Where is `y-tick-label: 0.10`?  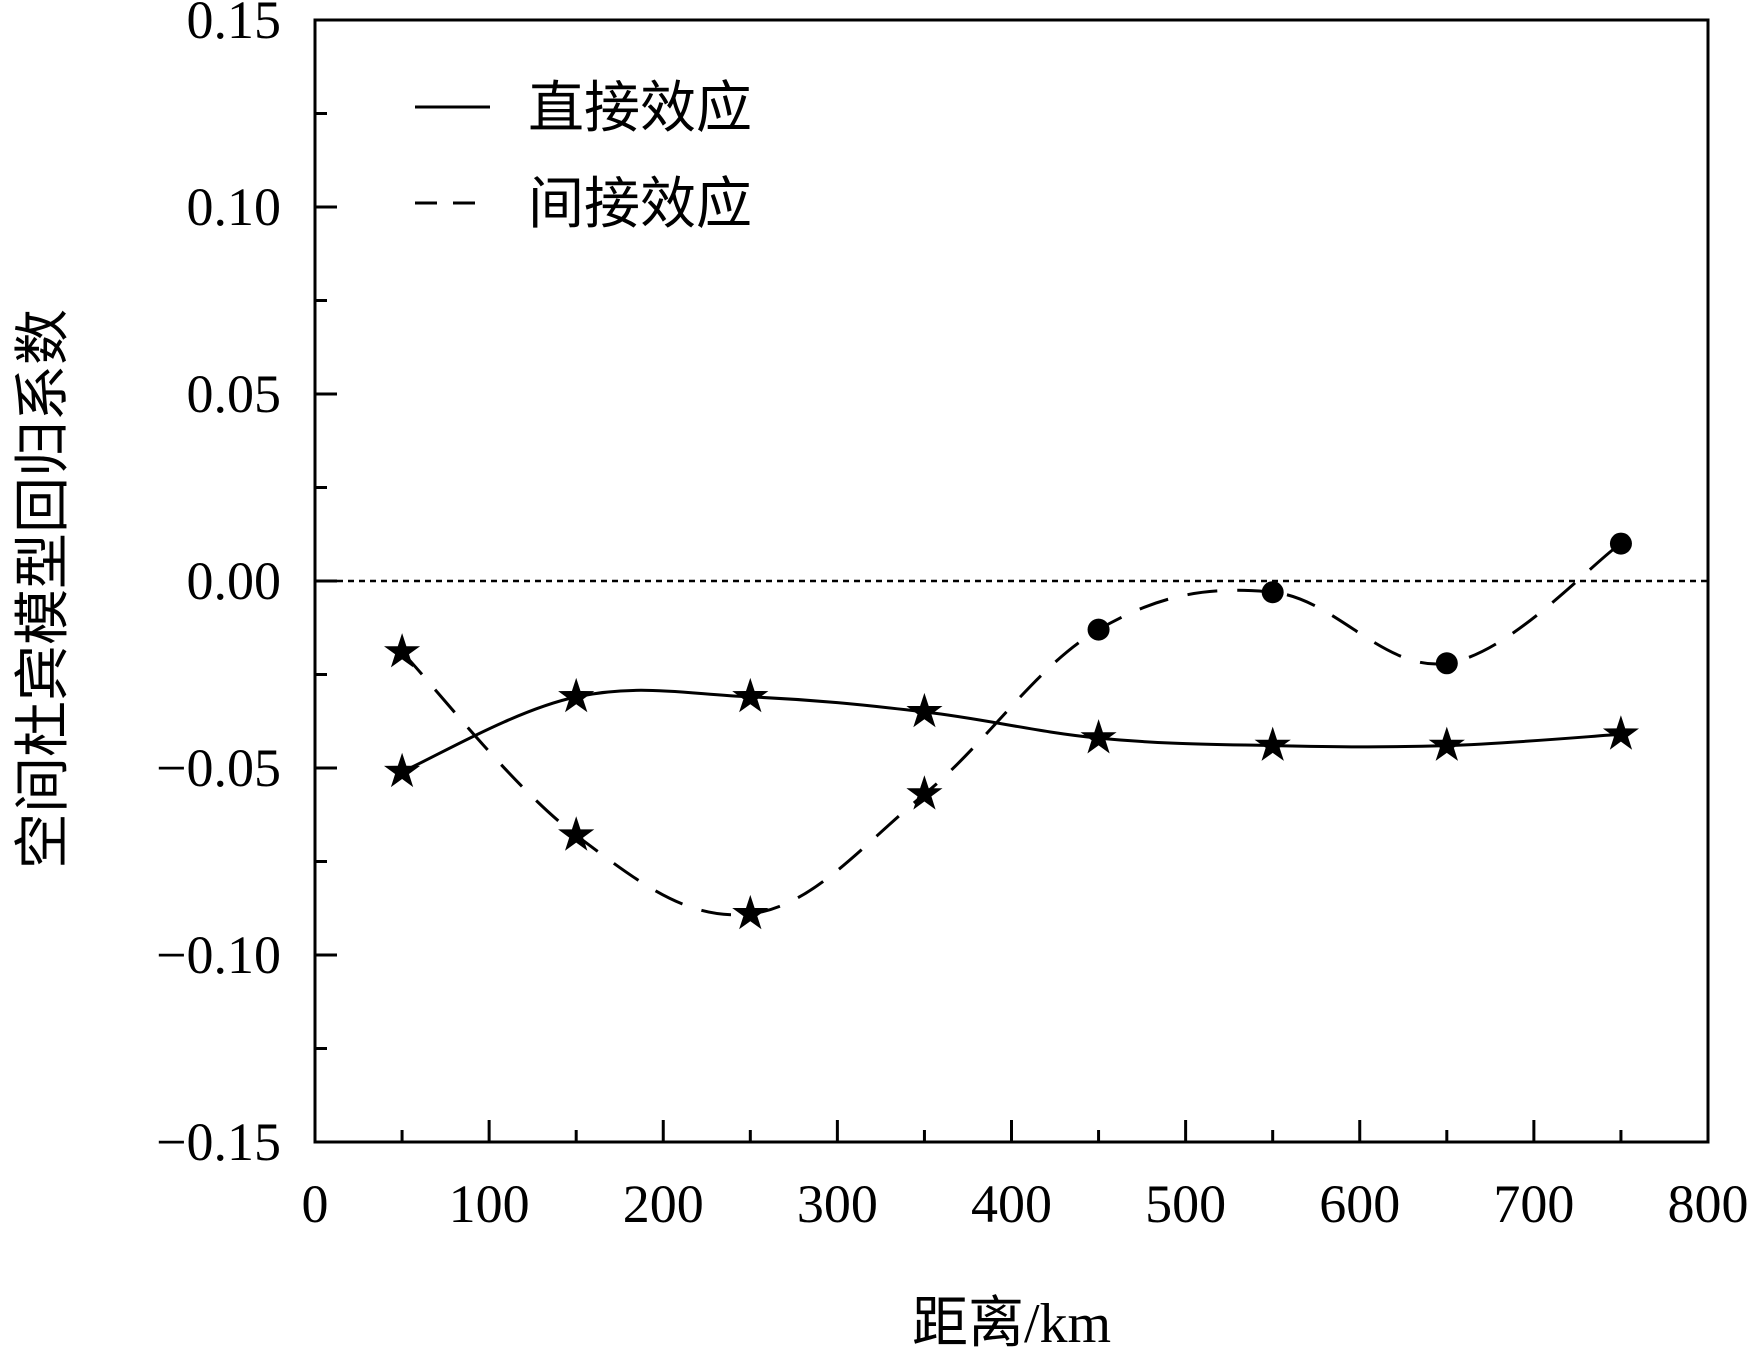
y-tick-label: 0.10 is located at coordinates (234, 207).